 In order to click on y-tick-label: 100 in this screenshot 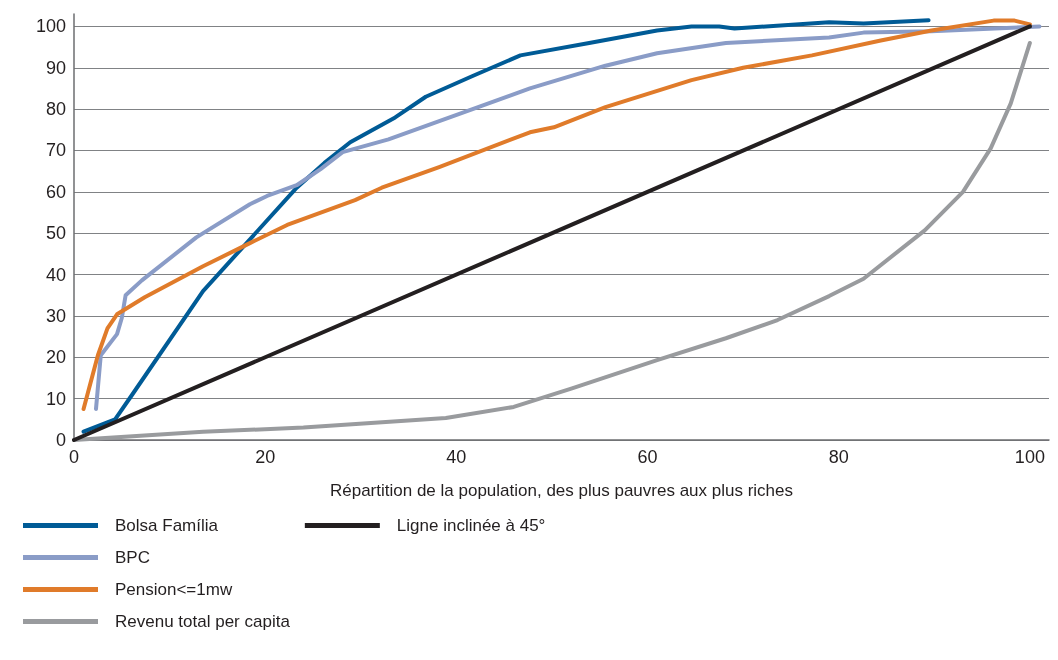, I will do `click(50, 26)`.